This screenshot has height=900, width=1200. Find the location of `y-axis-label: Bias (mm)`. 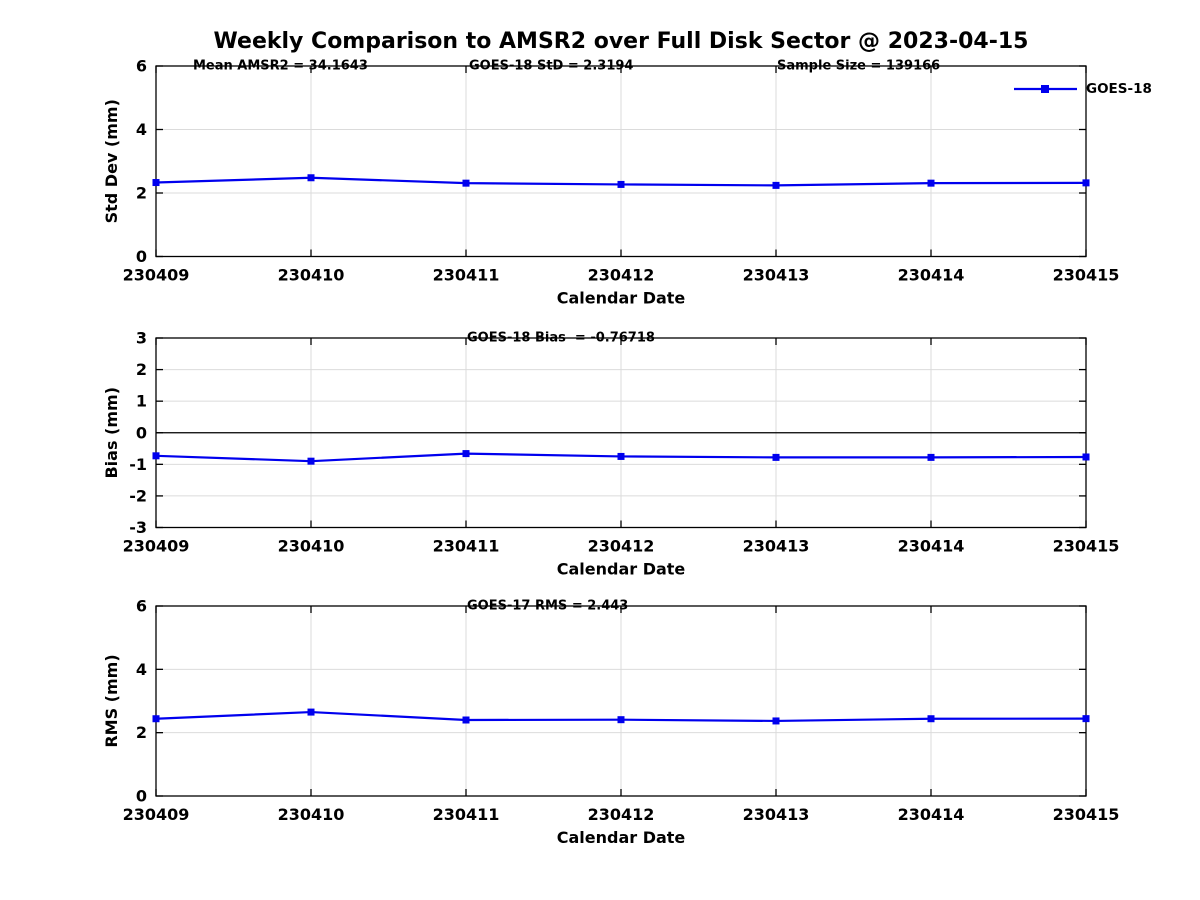

y-axis-label: Bias (mm) is located at coordinates (111, 433).